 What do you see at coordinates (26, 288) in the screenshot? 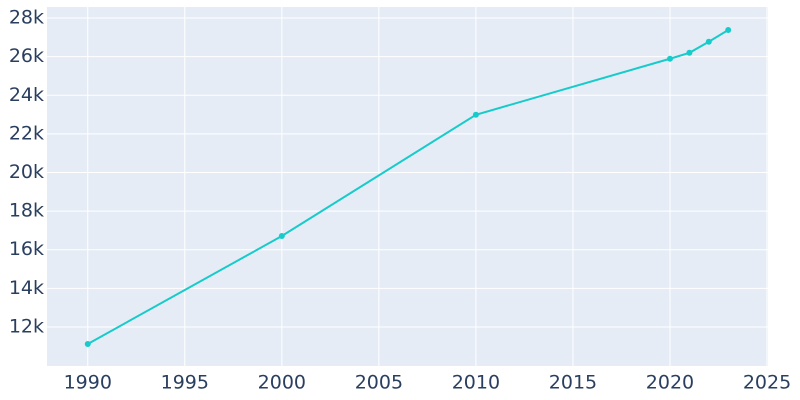
I see `y-tick-label: 14k` at bounding box center [26, 288].